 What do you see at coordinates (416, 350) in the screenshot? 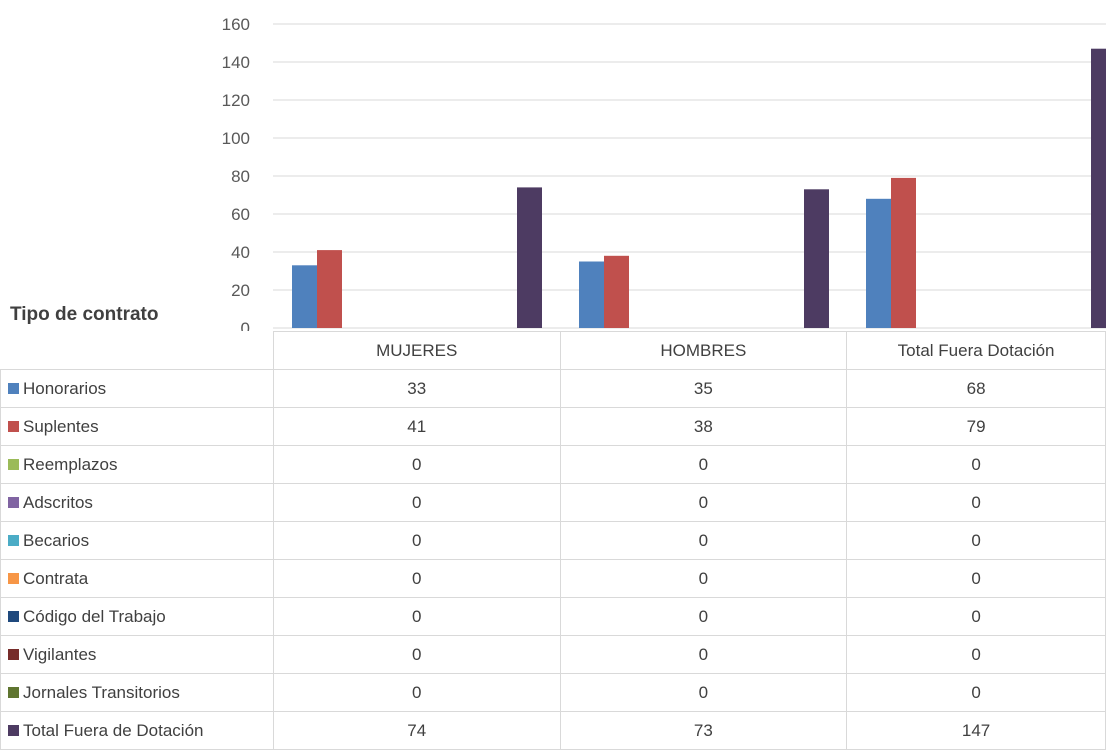
I see `column-header: MUJERES` at bounding box center [416, 350].